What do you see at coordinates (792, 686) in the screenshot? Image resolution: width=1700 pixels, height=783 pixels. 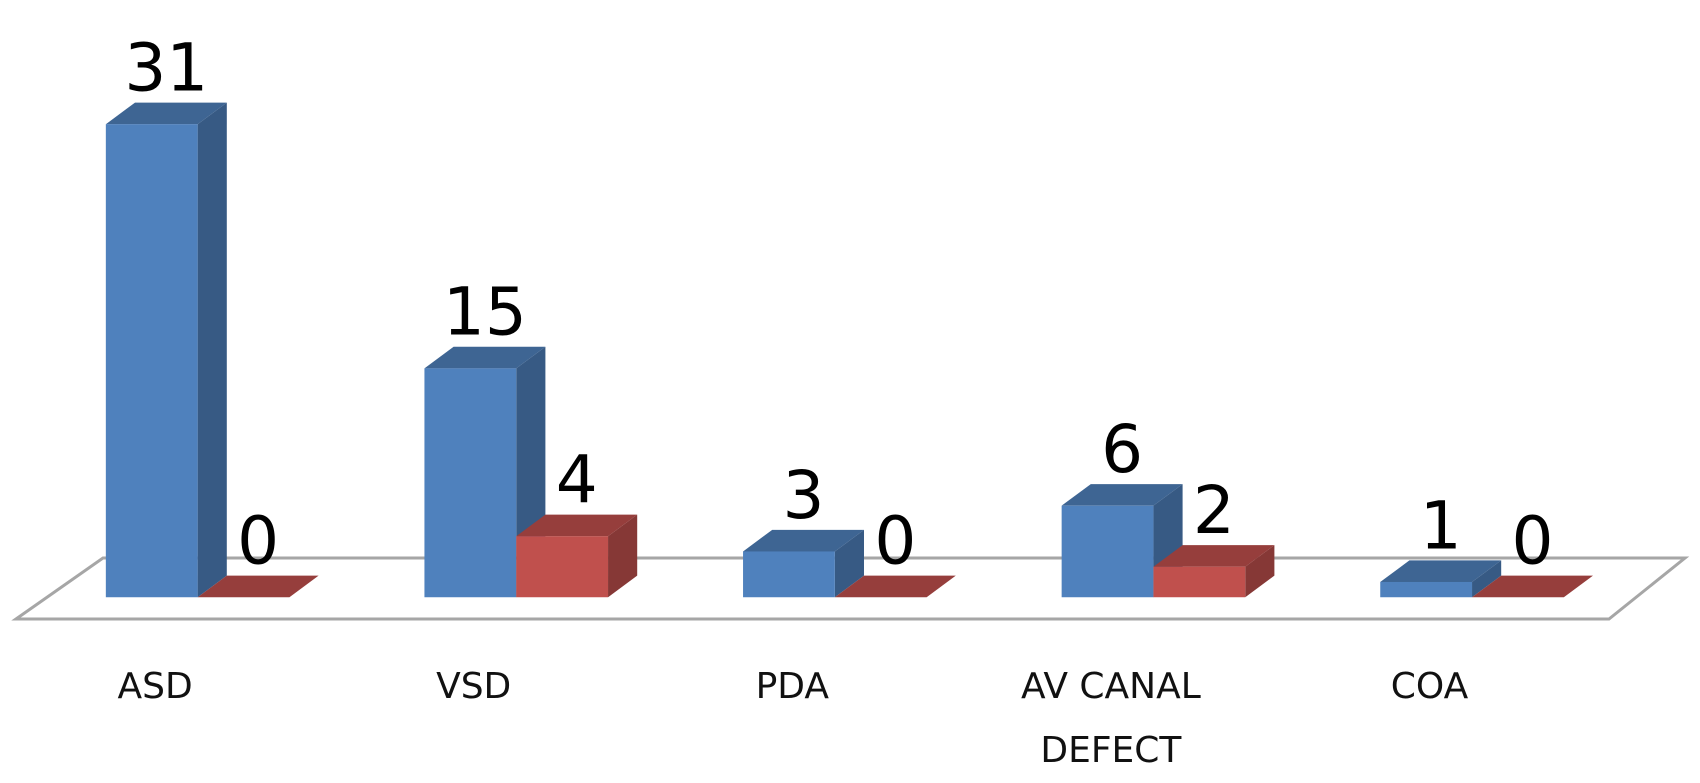 I see `x-tick-label: PDA` at bounding box center [792, 686].